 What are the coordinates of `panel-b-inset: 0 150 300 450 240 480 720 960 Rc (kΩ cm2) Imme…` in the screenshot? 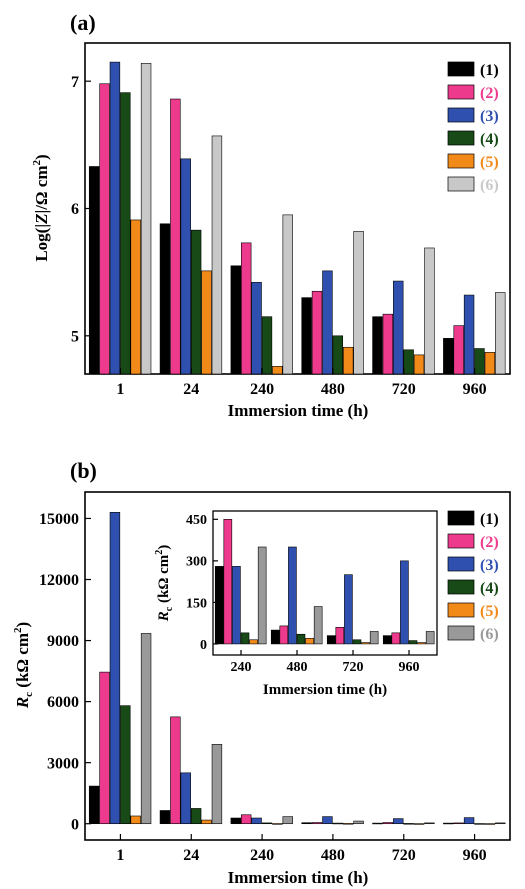 It's located at (296, 604).